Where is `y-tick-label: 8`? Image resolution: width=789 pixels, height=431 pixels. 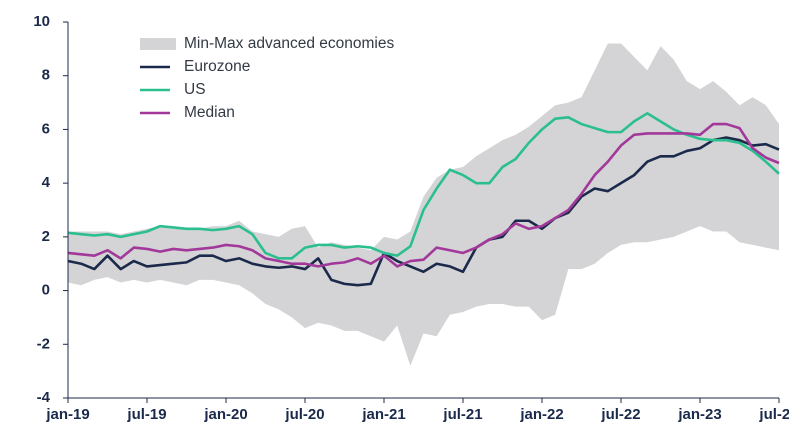 y-tick-label: 8 is located at coordinates (46, 75).